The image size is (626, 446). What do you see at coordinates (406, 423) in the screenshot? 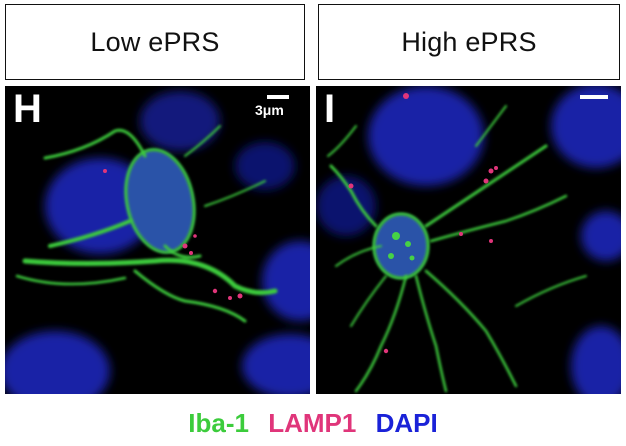
I see `legend-dapi: DAPI` at bounding box center [406, 423].